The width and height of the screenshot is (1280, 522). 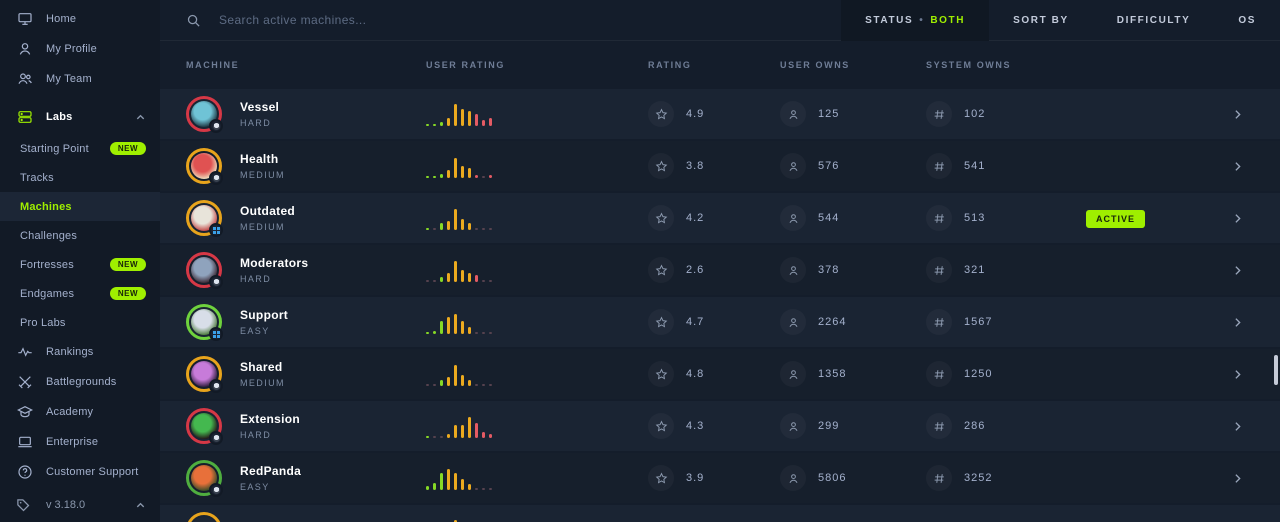 What do you see at coordinates (80, 264) in the screenshot?
I see `sidebar-item-fortresses: Fortresses NEW` at bounding box center [80, 264].